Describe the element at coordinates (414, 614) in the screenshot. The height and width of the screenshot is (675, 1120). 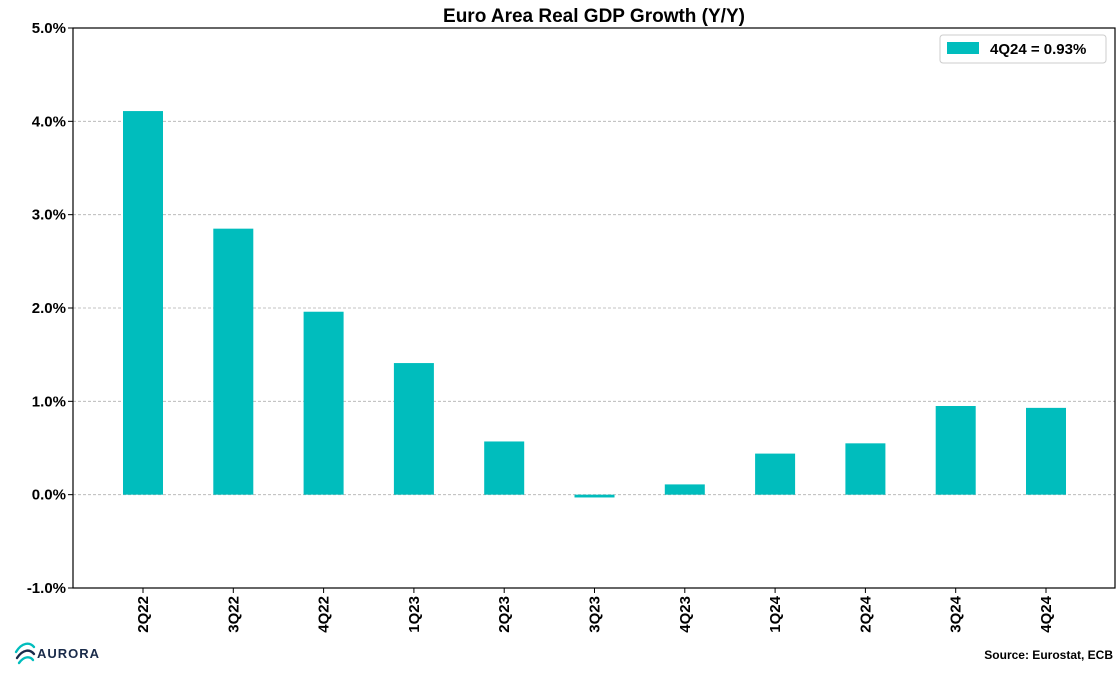
I see `x-tick-label: 1Q23` at that location.